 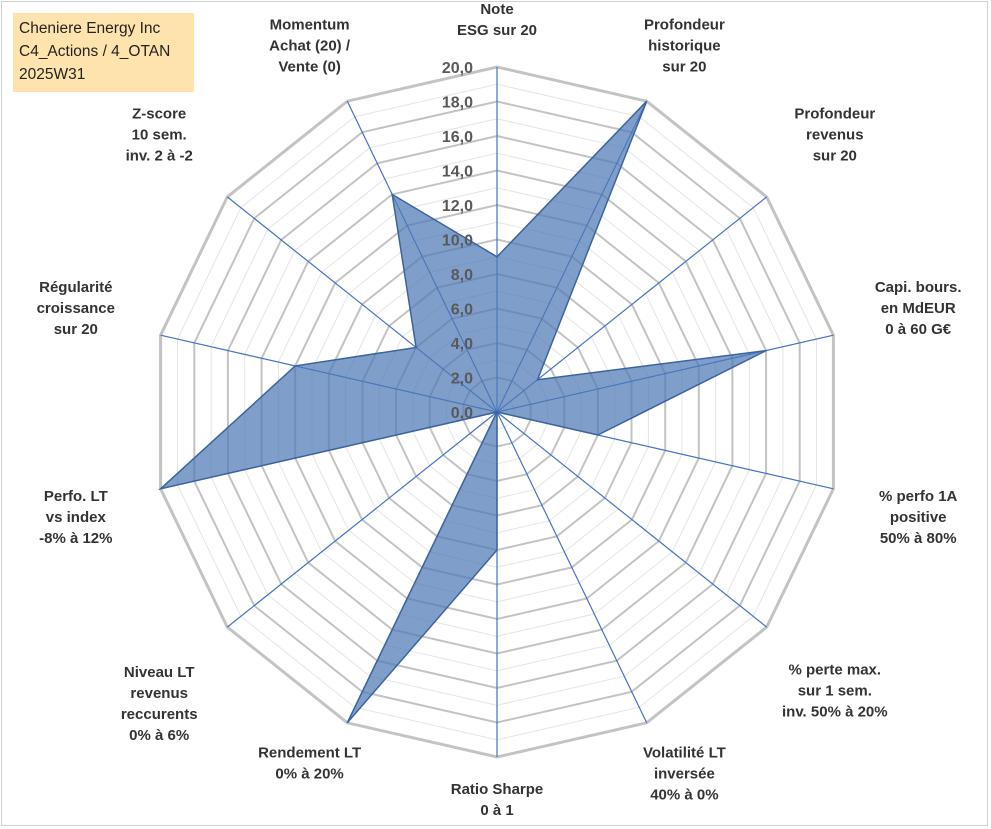 What do you see at coordinates (918, 329) in the screenshot?
I see `category-label-line: 0 à 60 G€` at bounding box center [918, 329].